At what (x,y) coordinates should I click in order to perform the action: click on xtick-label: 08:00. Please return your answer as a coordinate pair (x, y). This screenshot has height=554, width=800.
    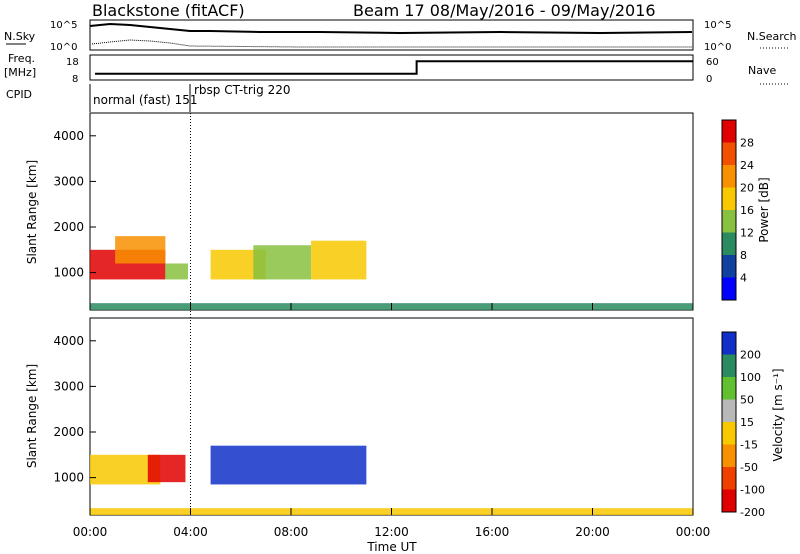
    Looking at the image, I should click on (291, 532).